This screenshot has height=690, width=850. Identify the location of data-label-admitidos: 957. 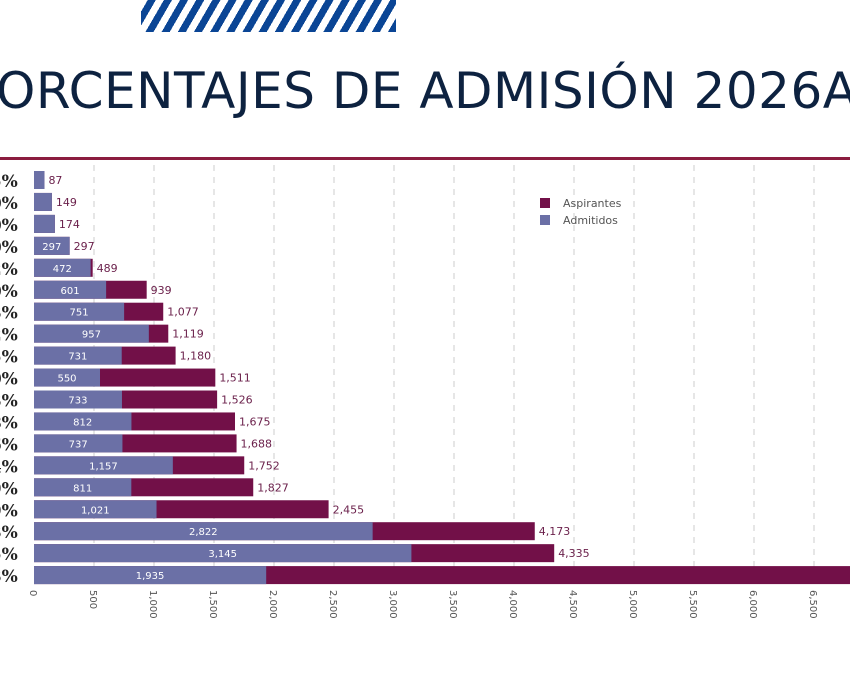
(91, 335).